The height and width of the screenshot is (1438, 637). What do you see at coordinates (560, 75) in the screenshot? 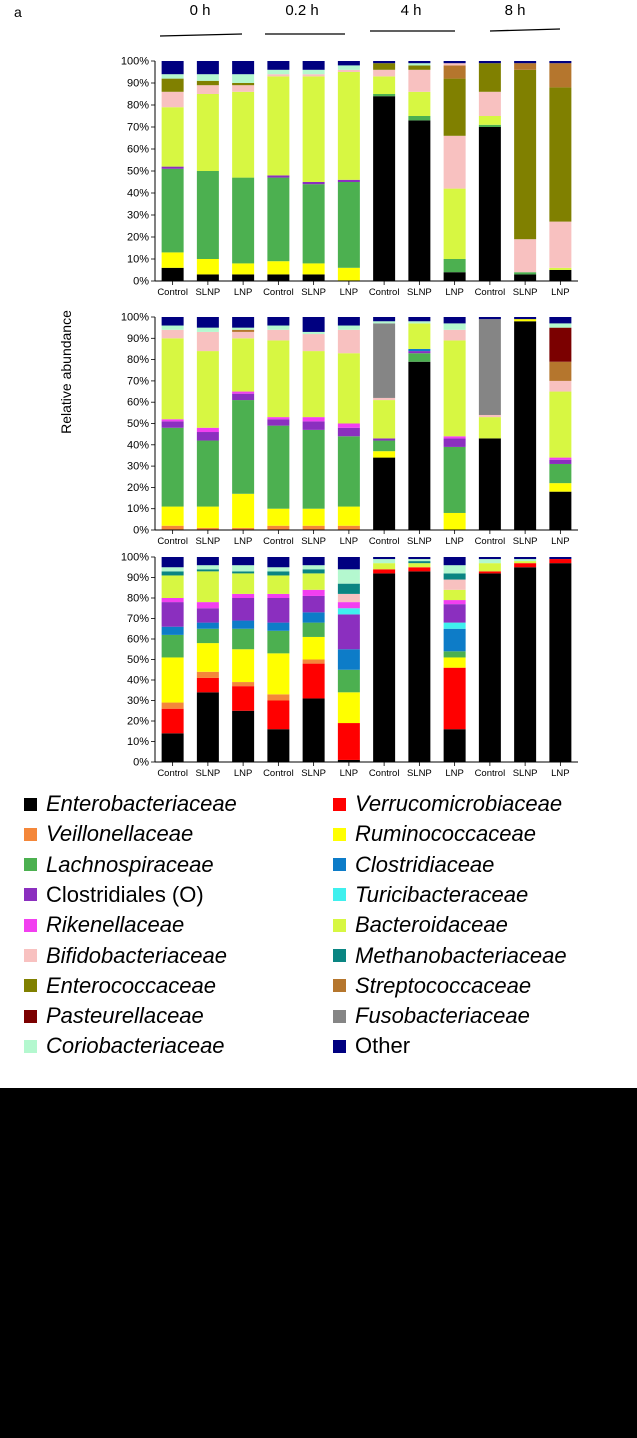
I see `bar-segment-streptococcaceae` at bounding box center [560, 75].